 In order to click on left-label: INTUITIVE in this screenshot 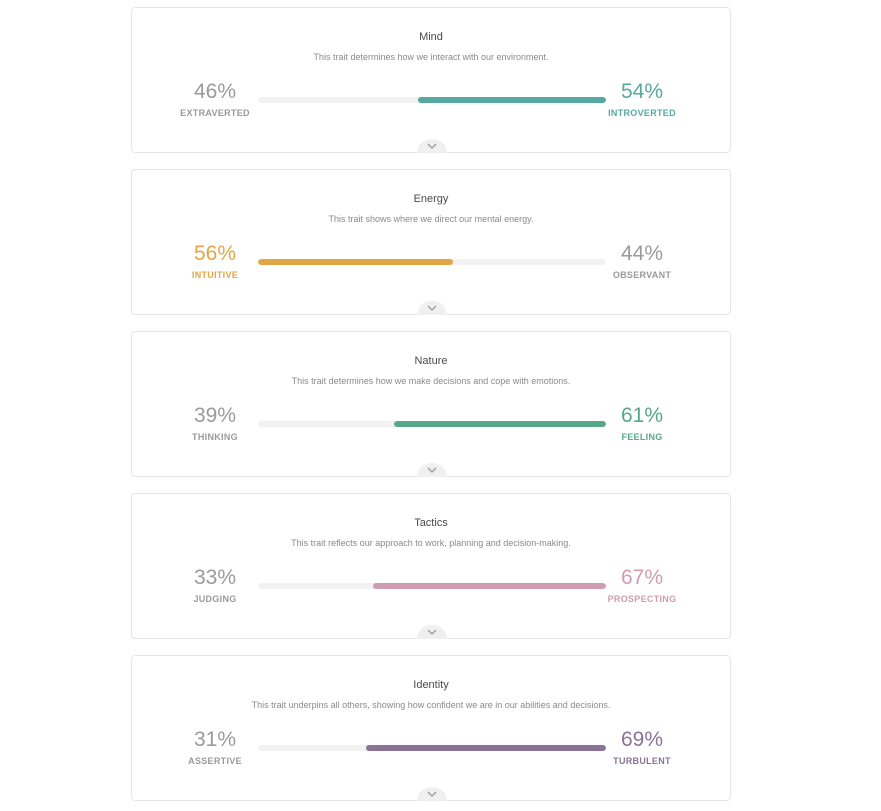, I will do `click(215, 275)`.